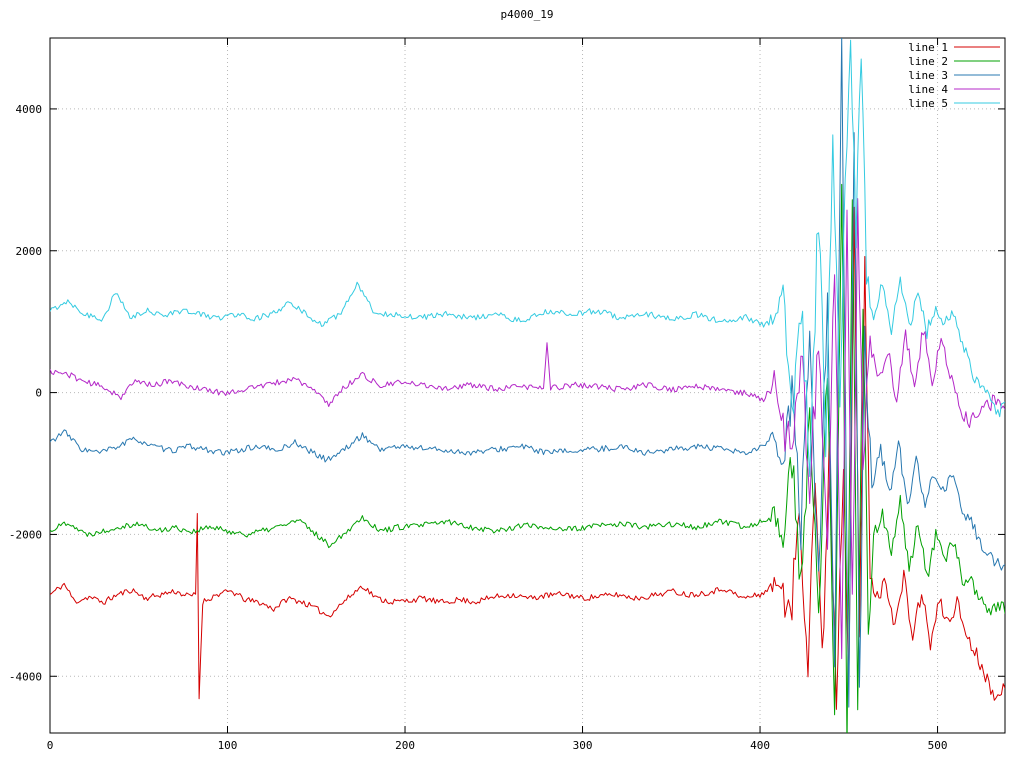 This screenshot has width=1024, height=768. Describe the element at coordinates (25, 676) in the screenshot. I see `y-tick-label: -4000` at that location.